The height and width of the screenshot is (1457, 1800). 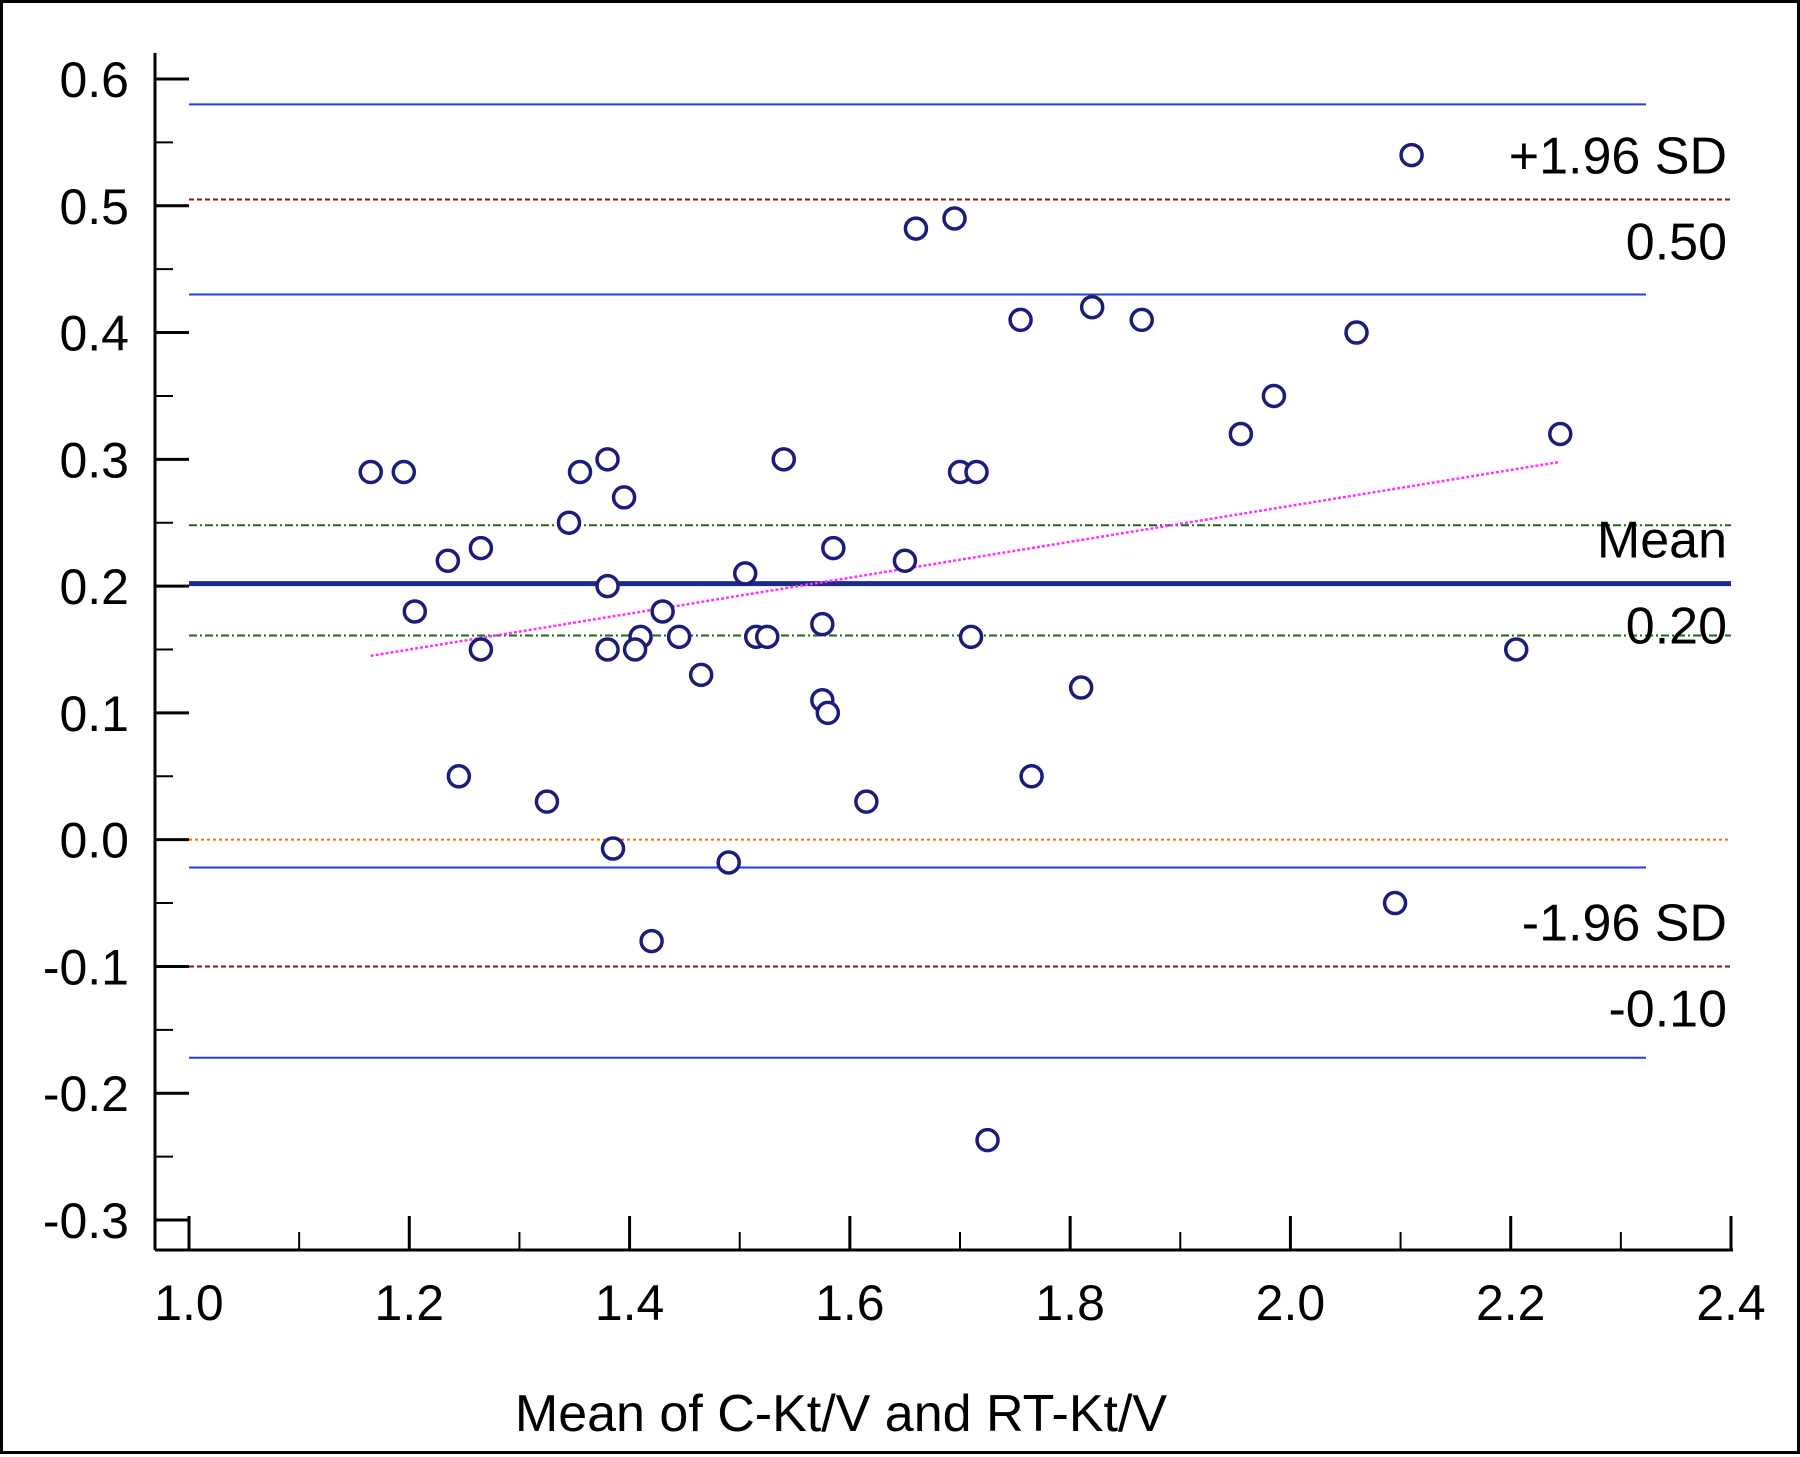 I want to click on x-tick-label: 1.8, so click(x=1070, y=1303).